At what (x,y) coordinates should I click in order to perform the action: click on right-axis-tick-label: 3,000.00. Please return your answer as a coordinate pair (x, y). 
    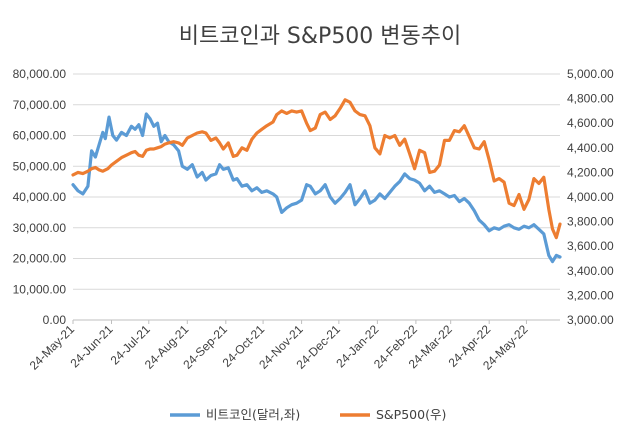
    Looking at the image, I should click on (590, 320).